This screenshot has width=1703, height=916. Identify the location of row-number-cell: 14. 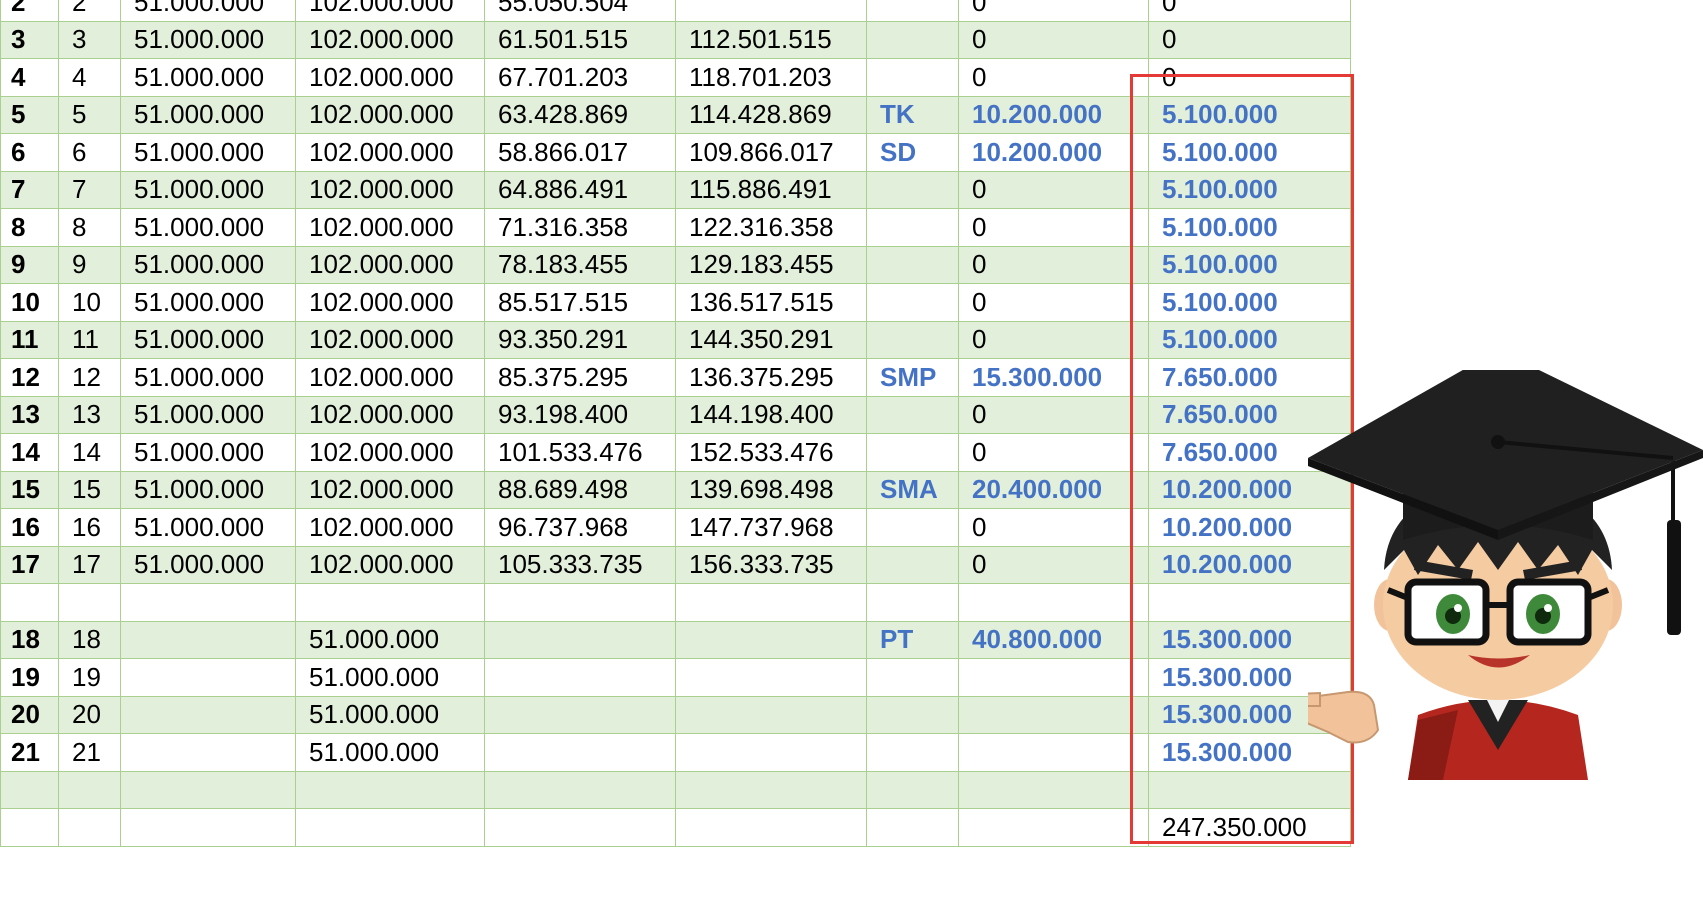
(29, 452).